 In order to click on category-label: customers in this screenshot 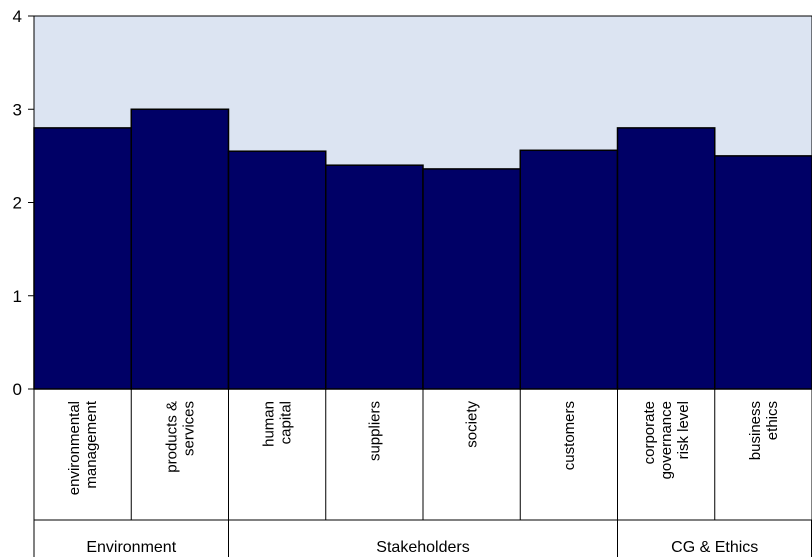, I will do `click(569, 435)`.